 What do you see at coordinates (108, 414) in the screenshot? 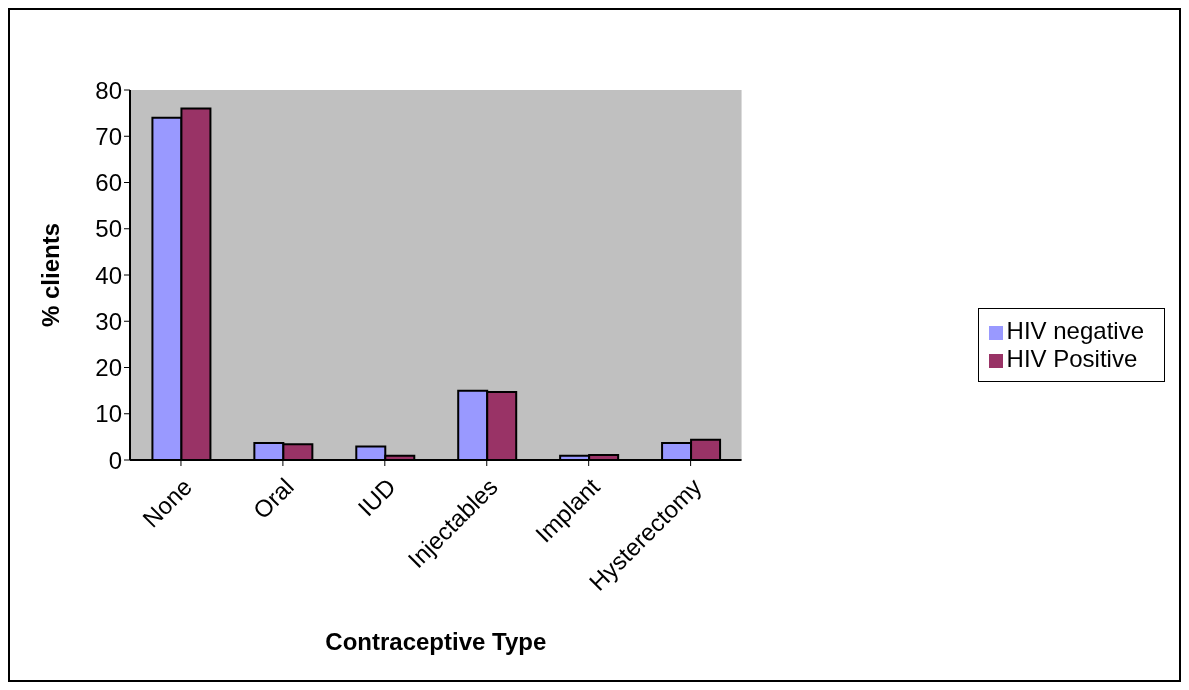
I see `y-tick-label: 10` at bounding box center [108, 414].